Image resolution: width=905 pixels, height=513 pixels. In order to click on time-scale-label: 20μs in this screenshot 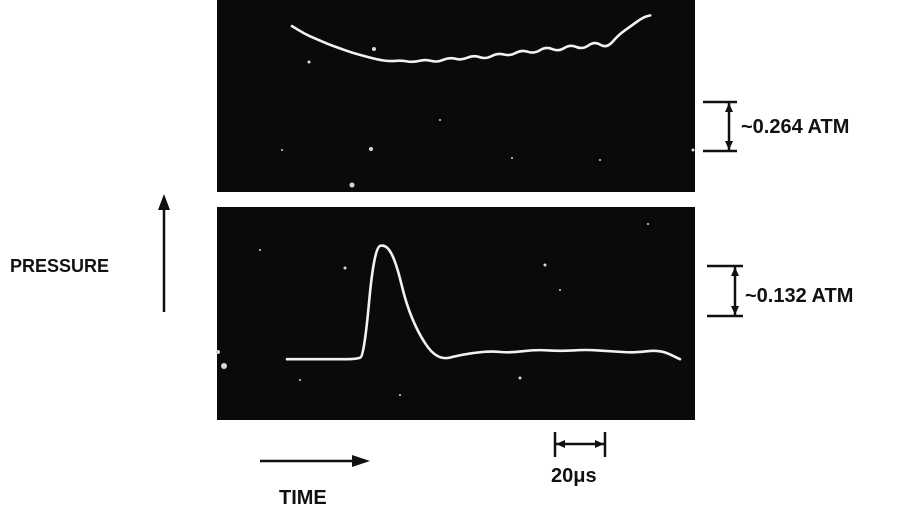, I will do `click(574, 476)`.